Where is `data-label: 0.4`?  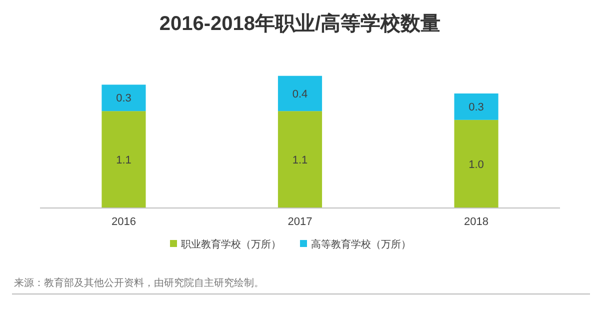 data-label: 0.4 is located at coordinates (300, 94).